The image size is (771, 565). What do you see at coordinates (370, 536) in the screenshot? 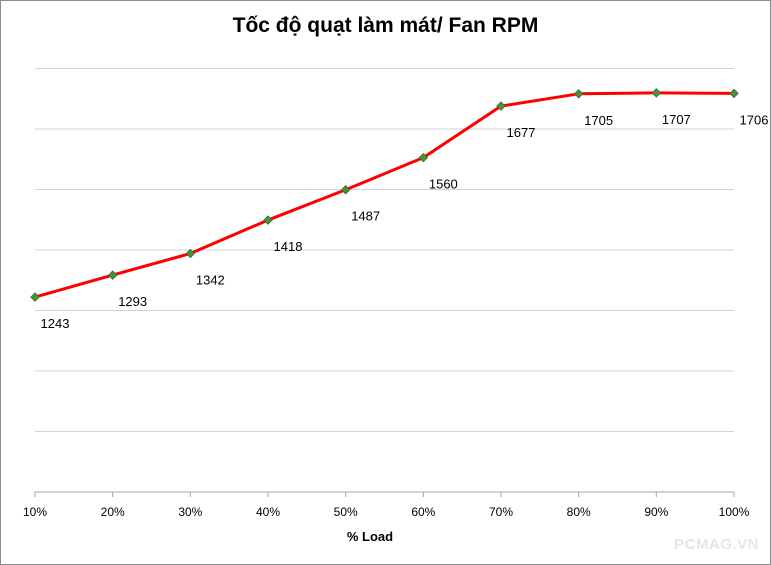
I see `x-axis-title: % Load` at bounding box center [370, 536].